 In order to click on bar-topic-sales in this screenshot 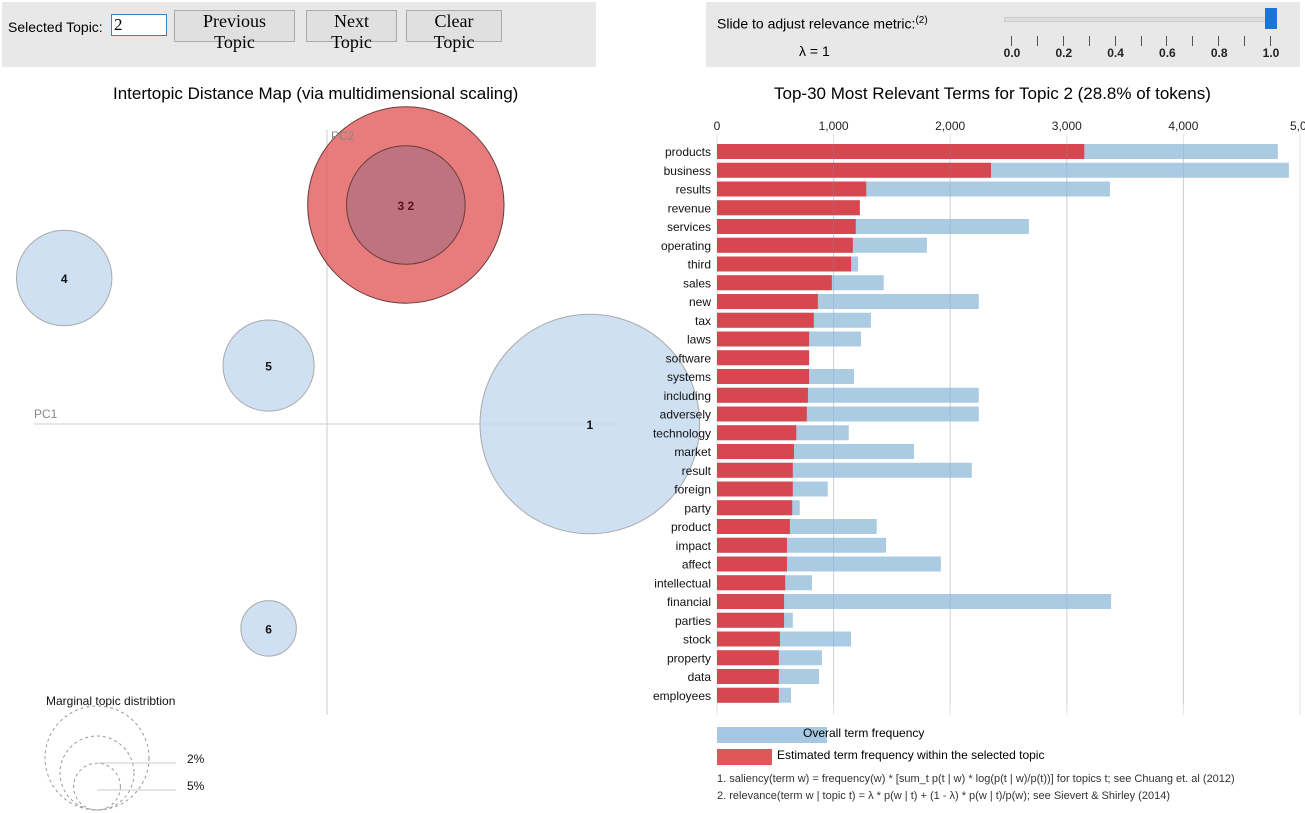, I will do `click(774, 283)`.